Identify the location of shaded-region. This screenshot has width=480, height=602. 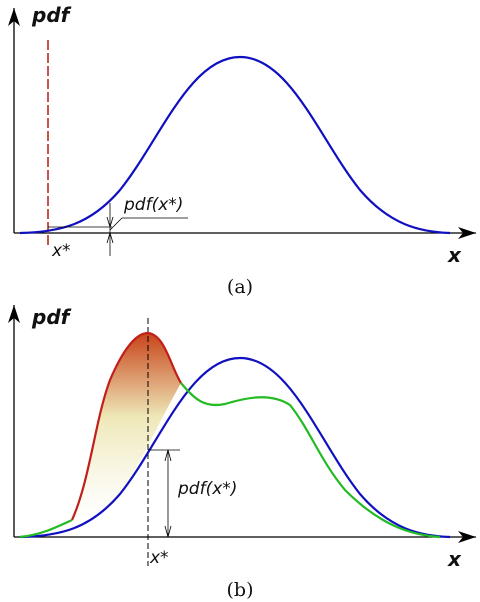
(126, 426).